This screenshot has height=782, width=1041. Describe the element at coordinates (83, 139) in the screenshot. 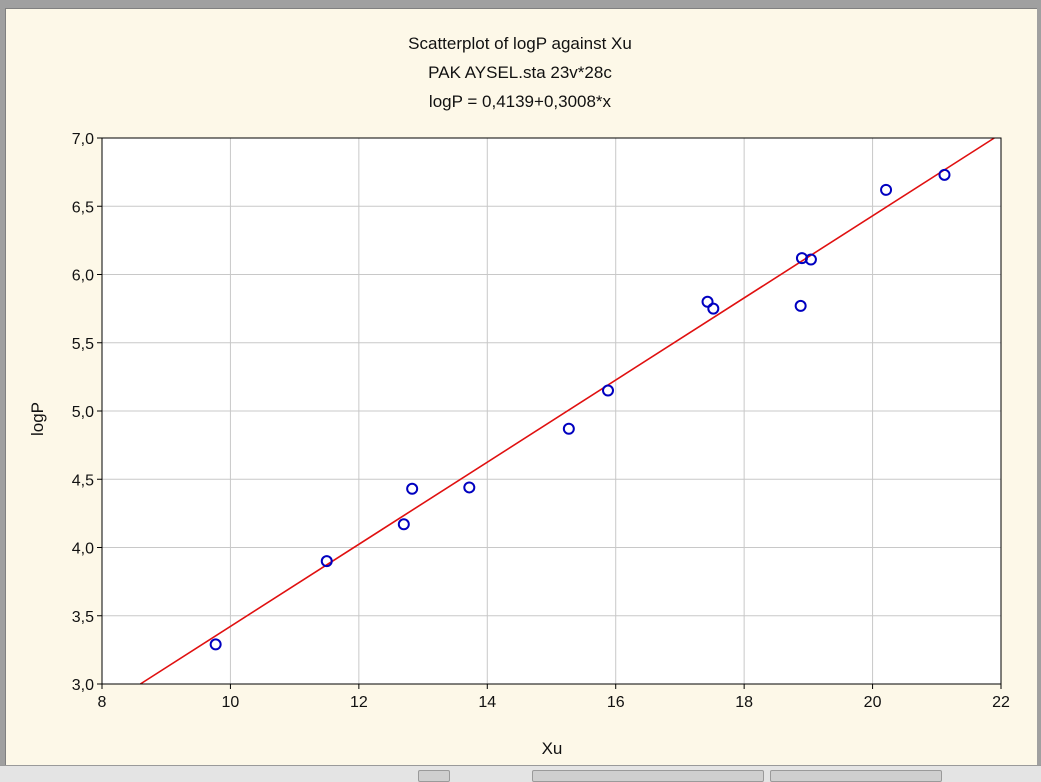

I see `y-tick-label: 7,0` at that location.